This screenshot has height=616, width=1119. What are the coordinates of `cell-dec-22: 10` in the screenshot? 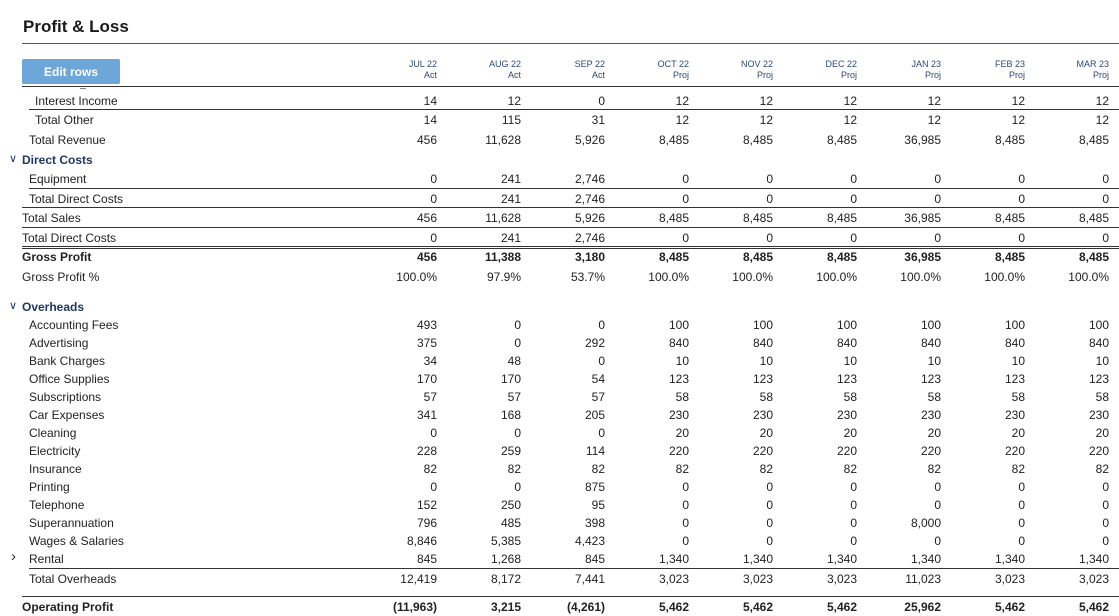 It's located at (850, 361).